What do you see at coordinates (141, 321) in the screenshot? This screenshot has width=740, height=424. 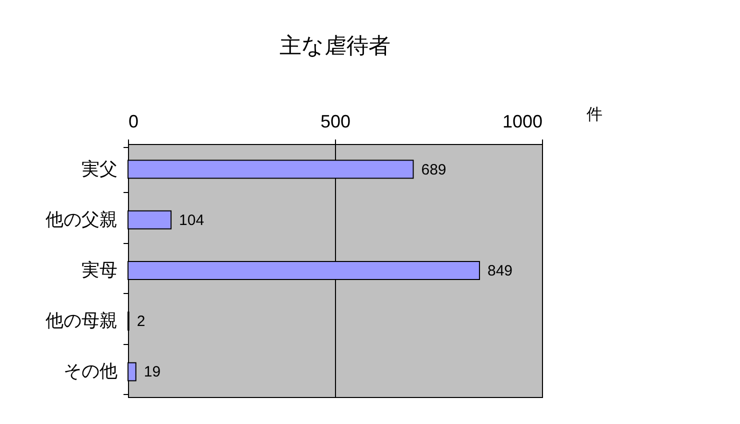 I see `data-label: 2` at bounding box center [141, 321].